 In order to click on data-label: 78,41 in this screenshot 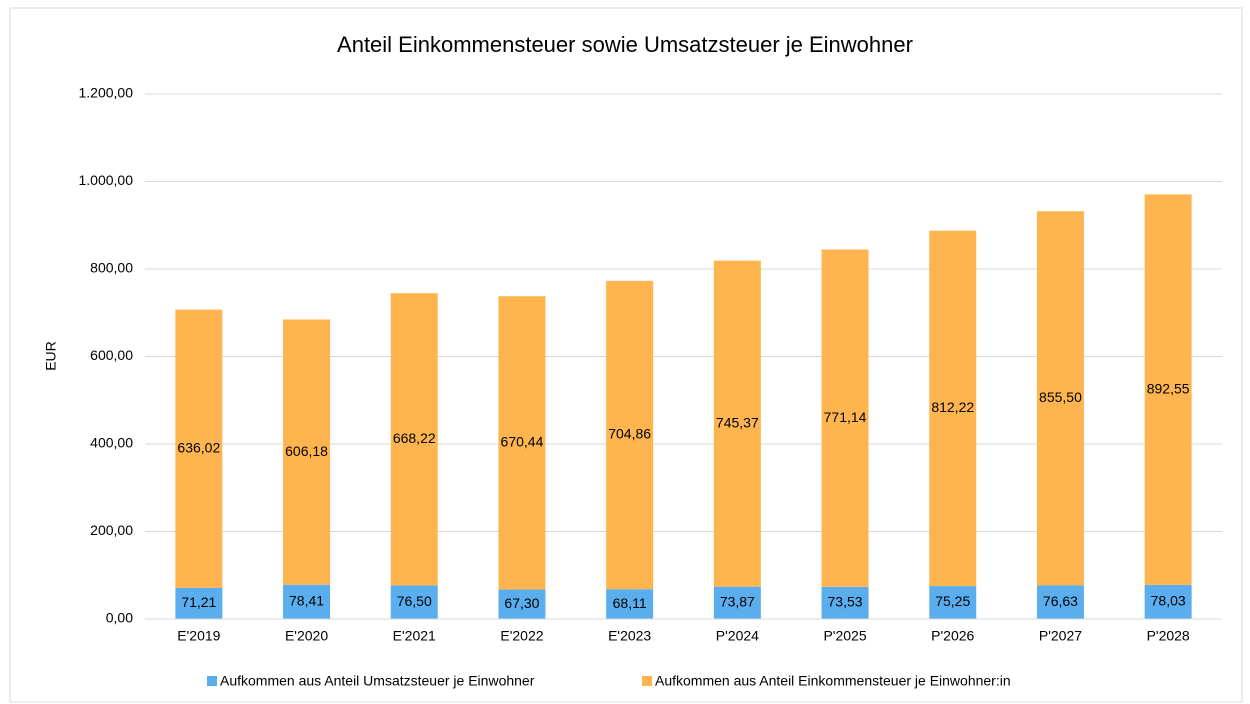, I will do `click(306, 601)`.